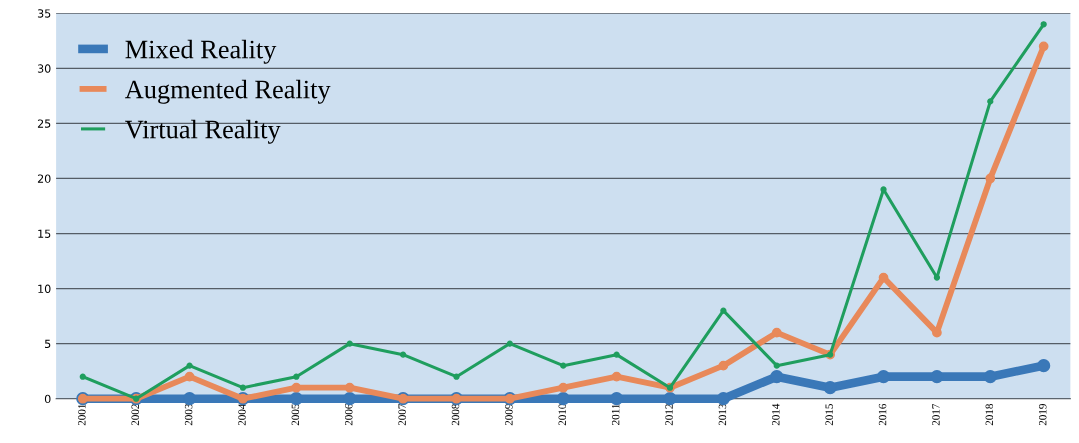  I want to click on legend-label: Virtual Reality, so click(203, 131).